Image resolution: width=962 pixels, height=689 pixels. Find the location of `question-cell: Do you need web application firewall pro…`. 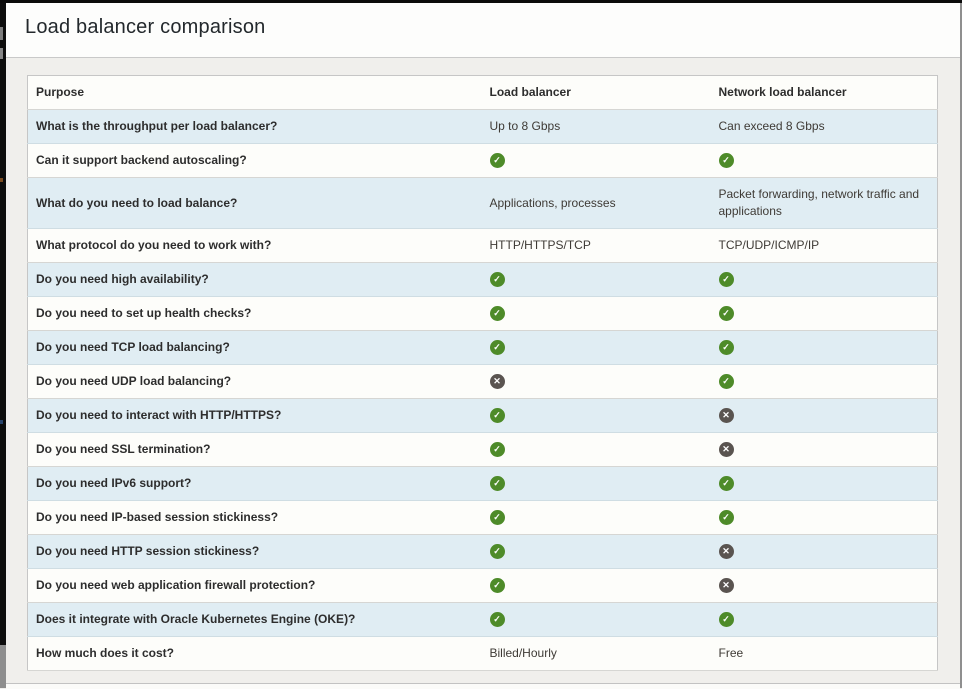

question-cell: Do you need web application firewall pro… is located at coordinates (253, 585).